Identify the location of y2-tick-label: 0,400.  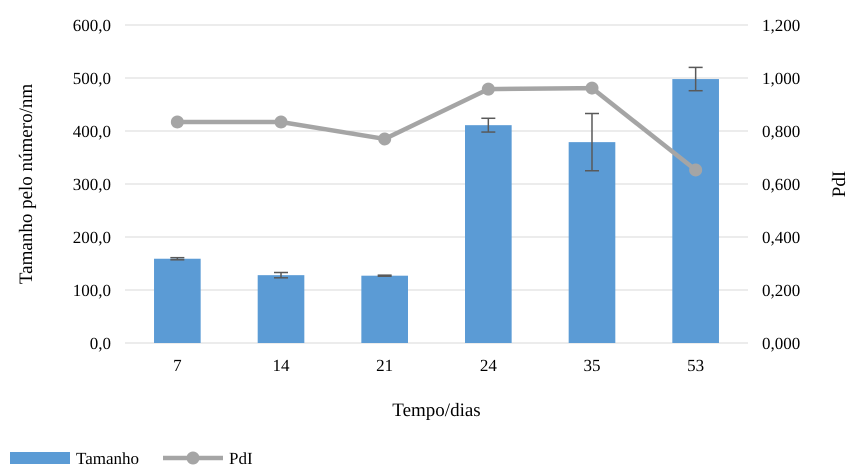
(781, 237).